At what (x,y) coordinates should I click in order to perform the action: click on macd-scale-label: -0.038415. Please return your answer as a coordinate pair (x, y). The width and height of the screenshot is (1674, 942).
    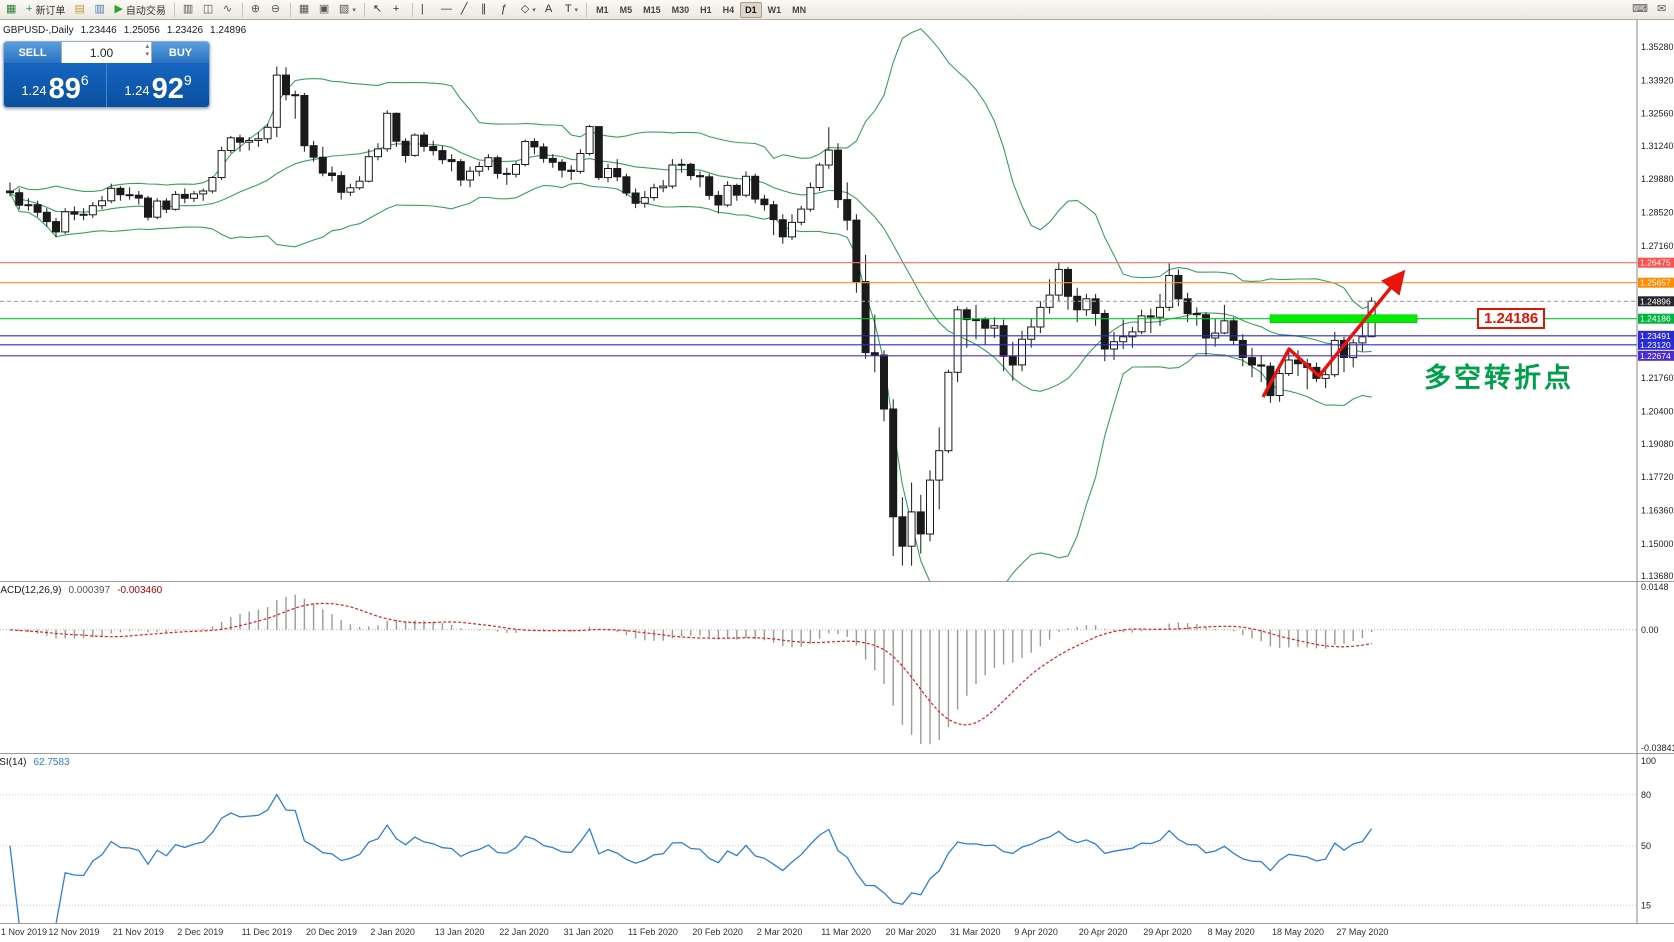
    Looking at the image, I should click on (1657, 748).